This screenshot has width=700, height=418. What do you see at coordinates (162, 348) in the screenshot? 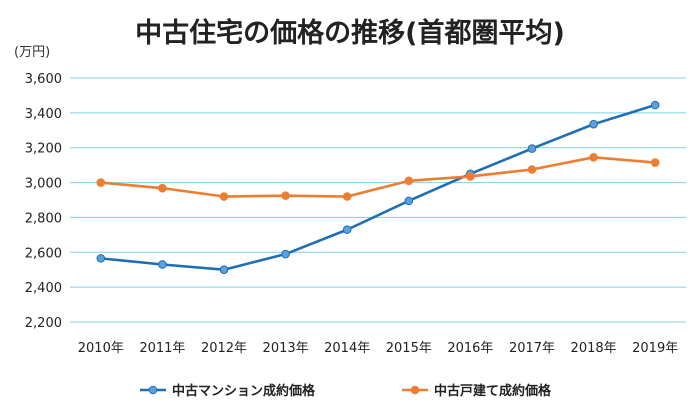
I see `x-tick-label: 2011年` at bounding box center [162, 348].